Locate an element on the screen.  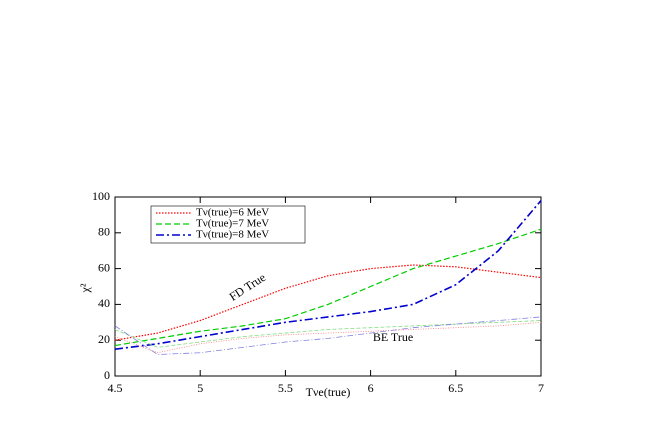
legend-label: Tν(true)=6 MeV is located at coordinates (232, 213).